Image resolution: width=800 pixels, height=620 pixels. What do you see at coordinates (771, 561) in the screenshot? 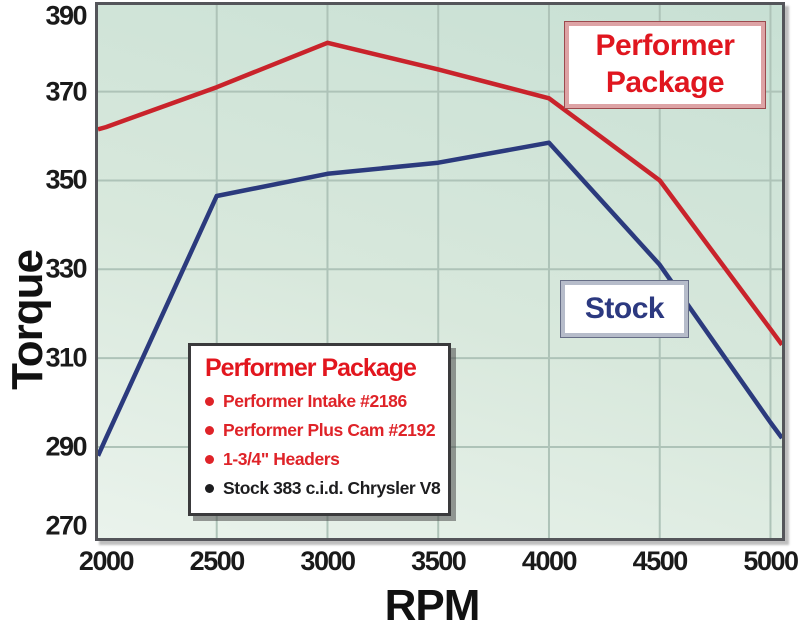
I see `x-tick-label-5000: 5000` at bounding box center [771, 561].